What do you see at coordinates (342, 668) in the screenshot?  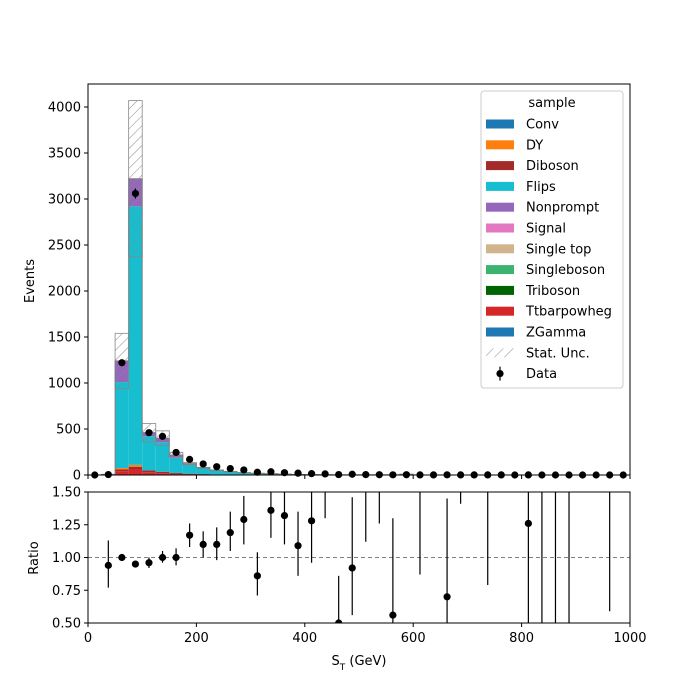 I see `x-axis-label-subscript: T` at bounding box center [342, 668].